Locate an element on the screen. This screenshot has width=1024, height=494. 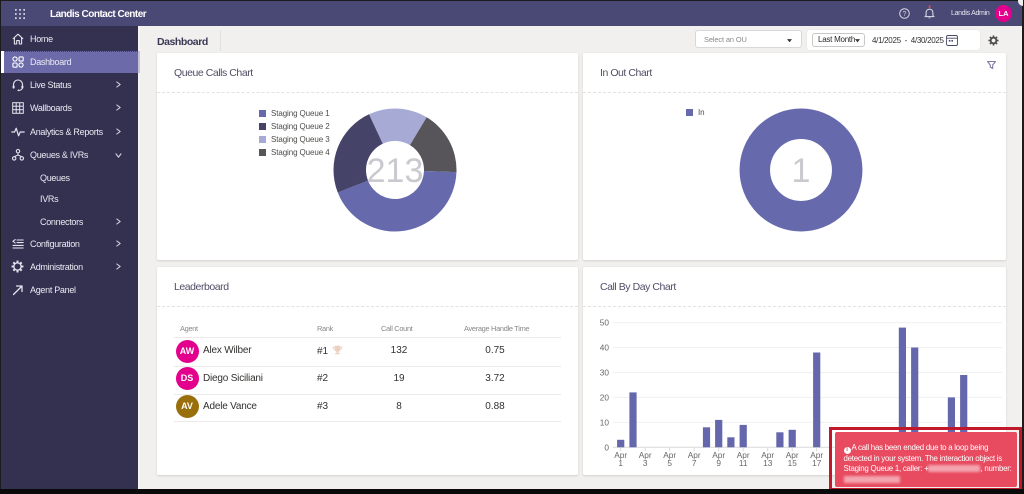
svg-text: 10 is located at coordinates (605, 422).